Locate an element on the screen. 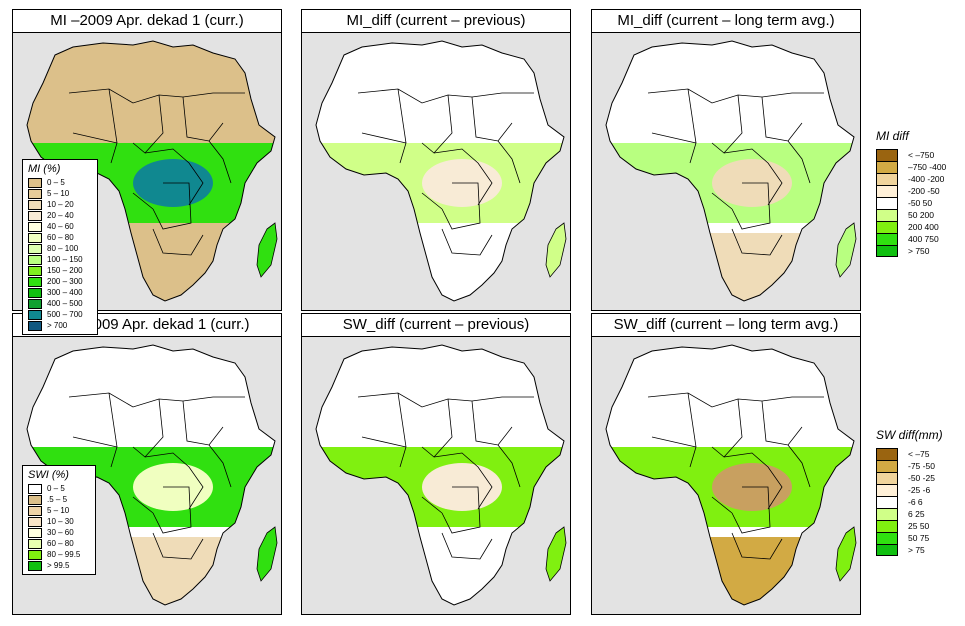  legend-label: 10 – 20 is located at coordinates (60, 204).